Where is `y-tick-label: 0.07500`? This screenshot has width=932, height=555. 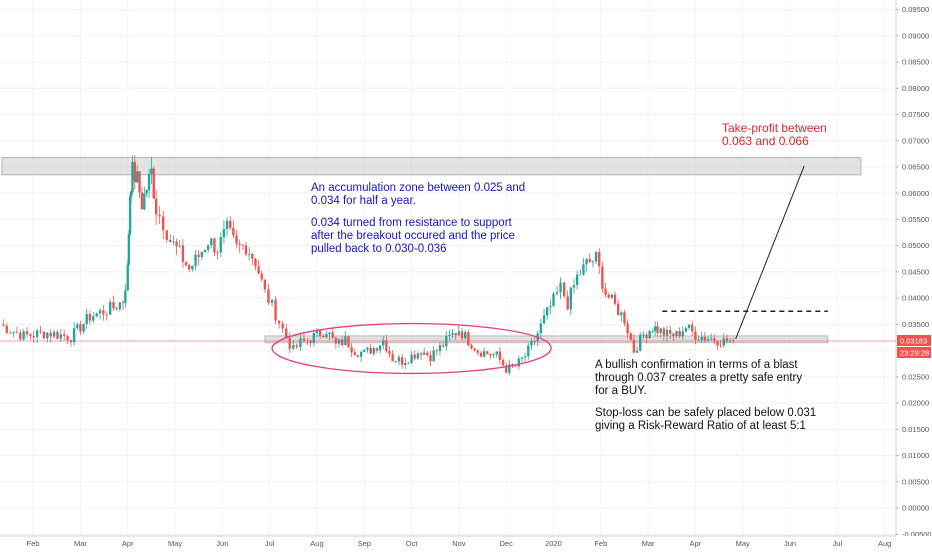
y-tick-label: 0.07500 is located at coordinates (915, 114).